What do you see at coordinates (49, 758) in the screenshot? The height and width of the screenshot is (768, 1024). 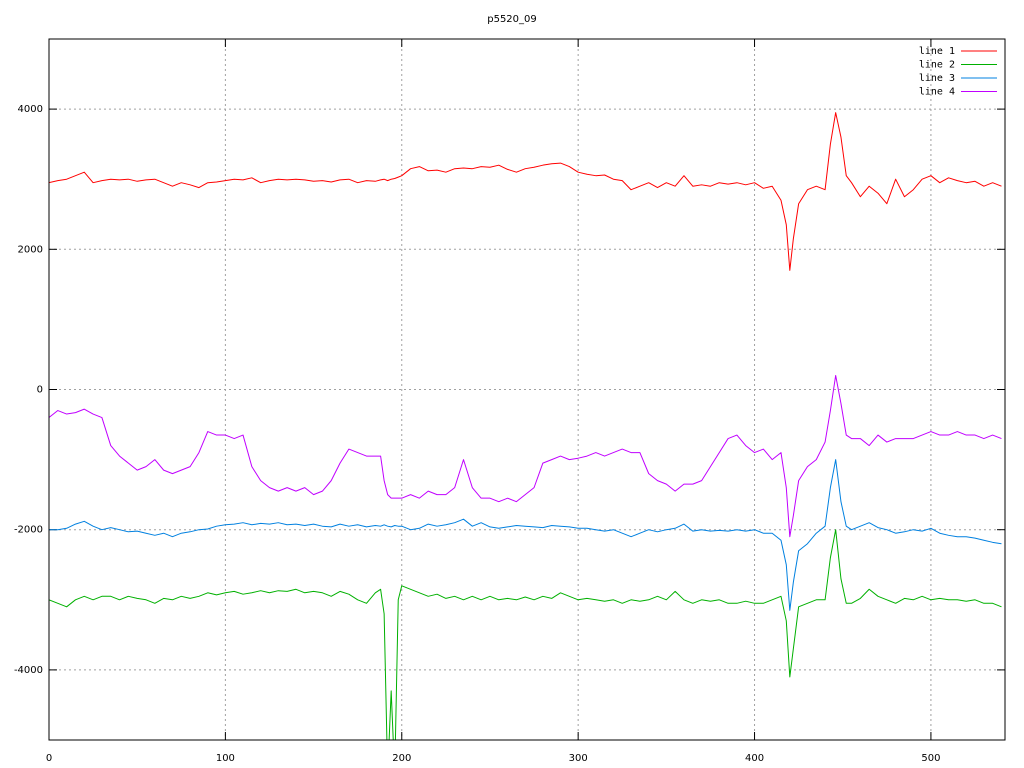 I see `x-tick-label: 0` at bounding box center [49, 758].